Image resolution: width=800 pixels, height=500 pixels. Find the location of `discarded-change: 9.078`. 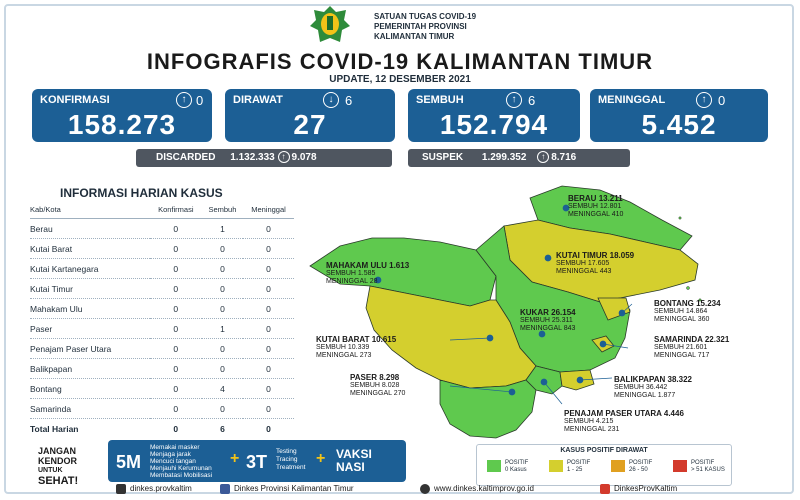

discarded-change: 9.078 is located at coordinates (304, 157).